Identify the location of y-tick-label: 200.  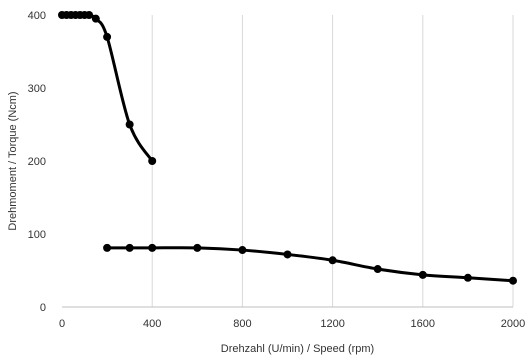
(37, 162).